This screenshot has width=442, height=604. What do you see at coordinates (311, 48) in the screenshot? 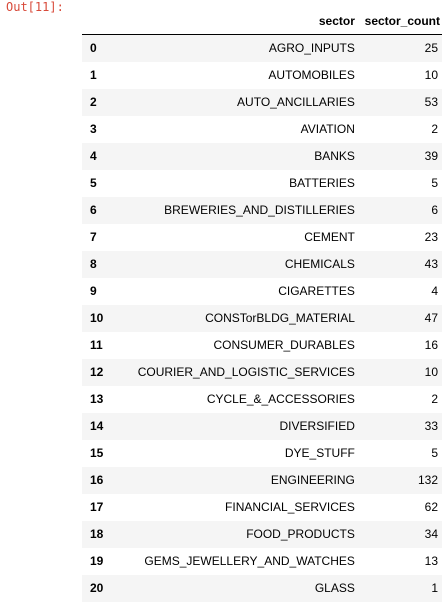
I see `cell-sector: AGRO_INPUTS` at bounding box center [311, 48].